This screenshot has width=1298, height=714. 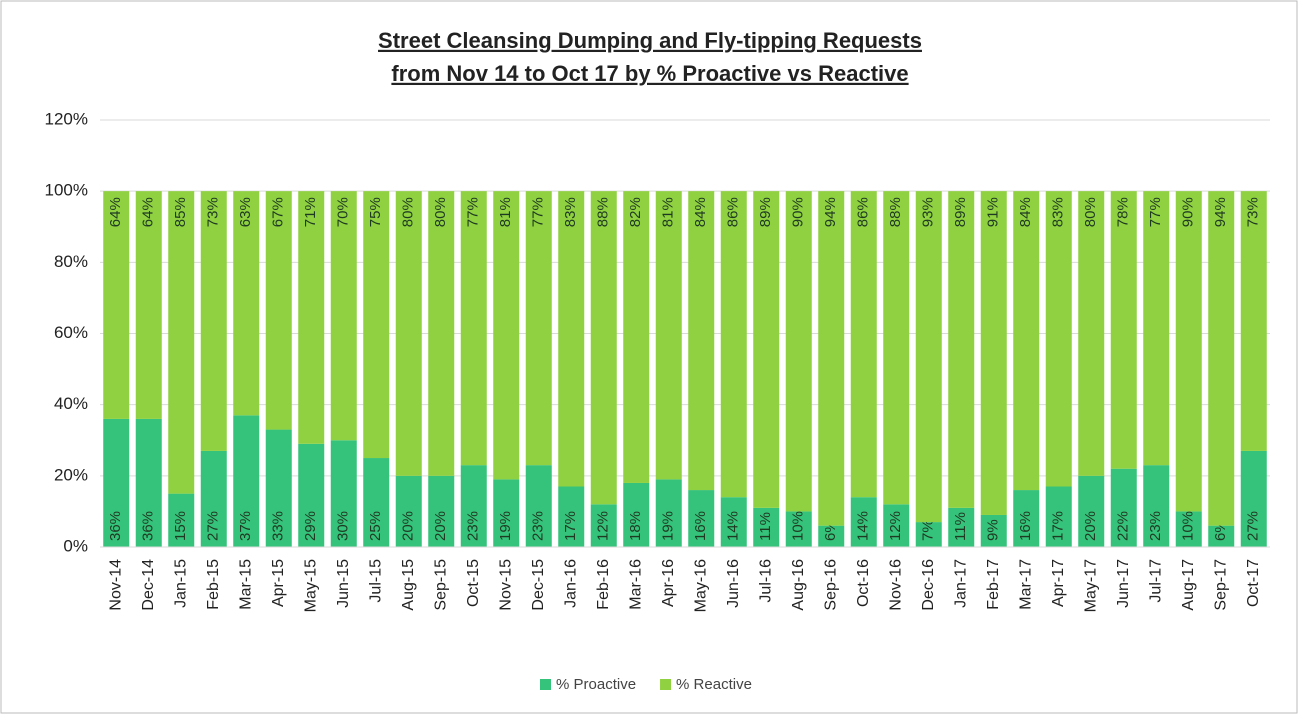 What do you see at coordinates (408, 585) in the screenshot?
I see `x-tick-label: Aug-15` at bounding box center [408, 585].